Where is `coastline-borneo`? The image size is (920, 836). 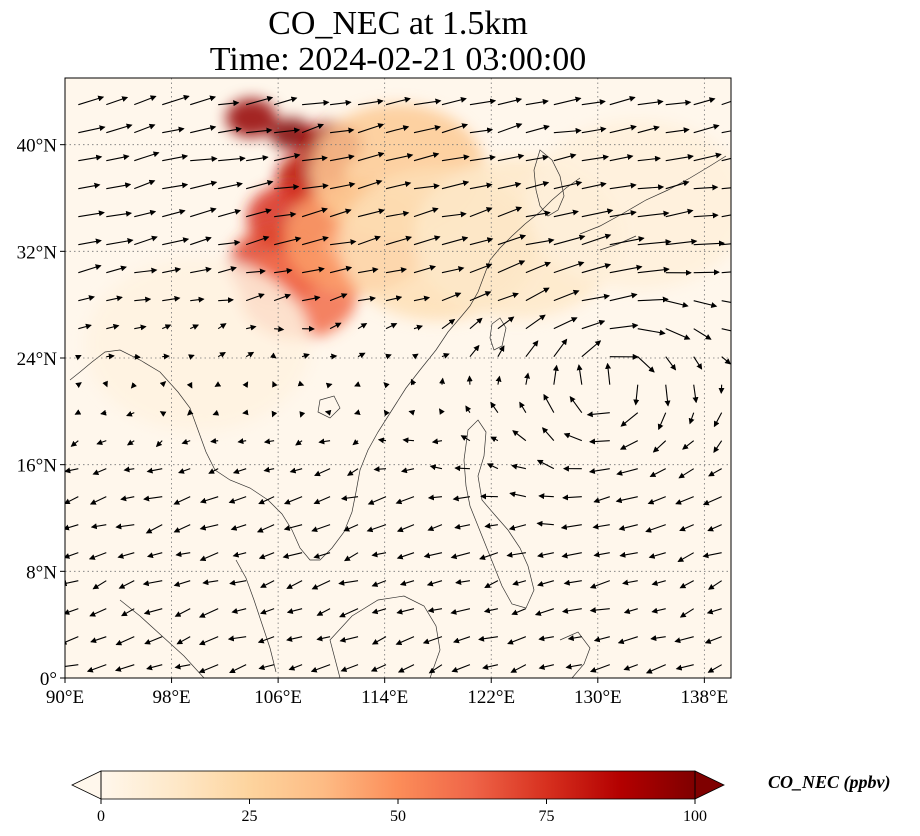
coastline-borneo is located at coordinates (385, 636).